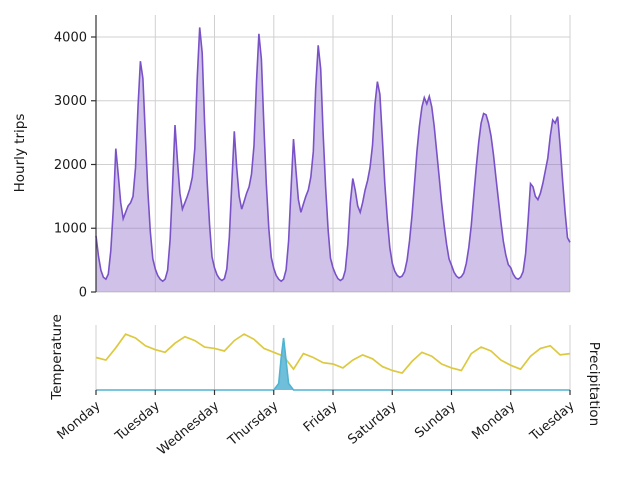 This screenshot has height=480, width=640. What do you see at coordinates (57, 357) in the screenshot?
I see `y-axis-label-temperature: Temperature` at bounding box center [57, 357].